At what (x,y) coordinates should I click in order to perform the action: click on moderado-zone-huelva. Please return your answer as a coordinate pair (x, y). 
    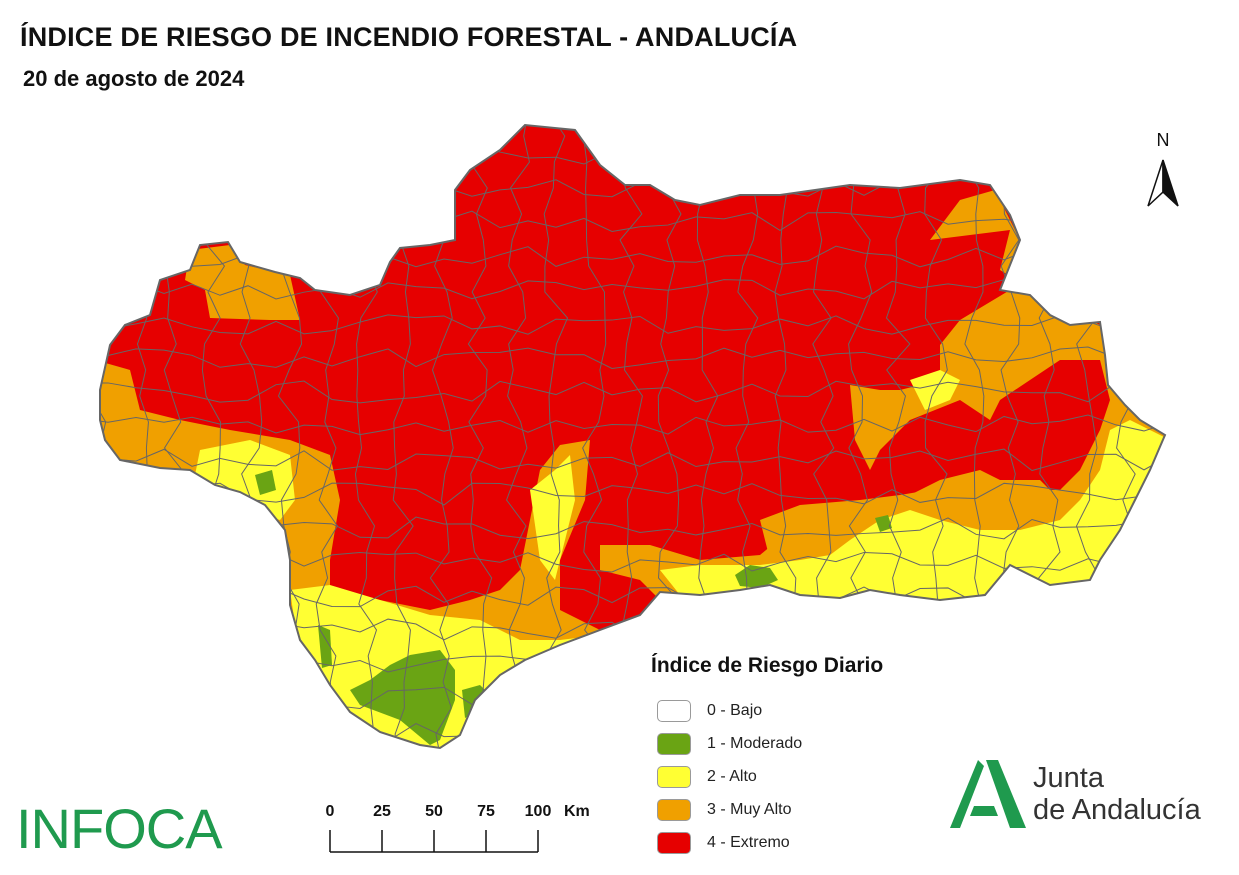
    Looking at the image, I should click on (265, 482).